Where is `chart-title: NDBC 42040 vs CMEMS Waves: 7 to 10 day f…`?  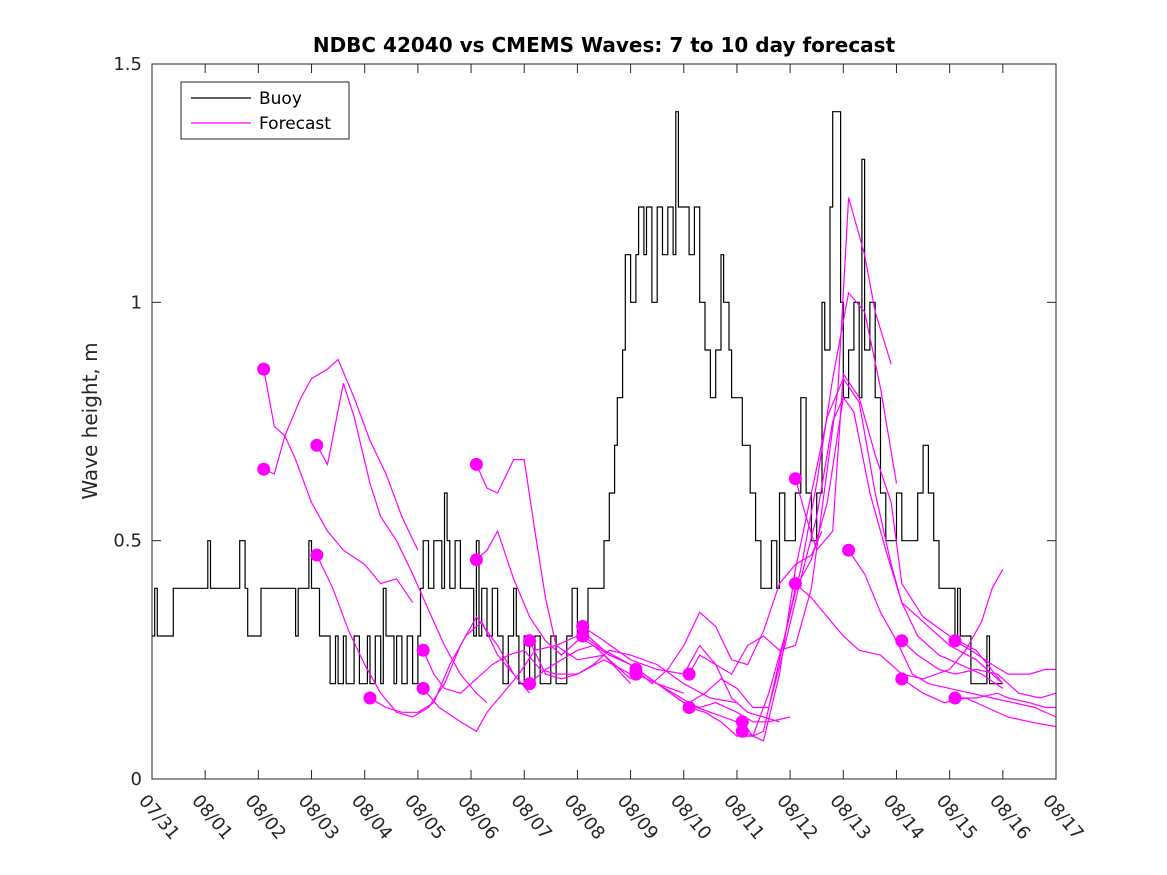 chart-title: NDBC 42040 vs CMEMS Waves: 7 to 10 day f… is located at coordinates (604, 45).